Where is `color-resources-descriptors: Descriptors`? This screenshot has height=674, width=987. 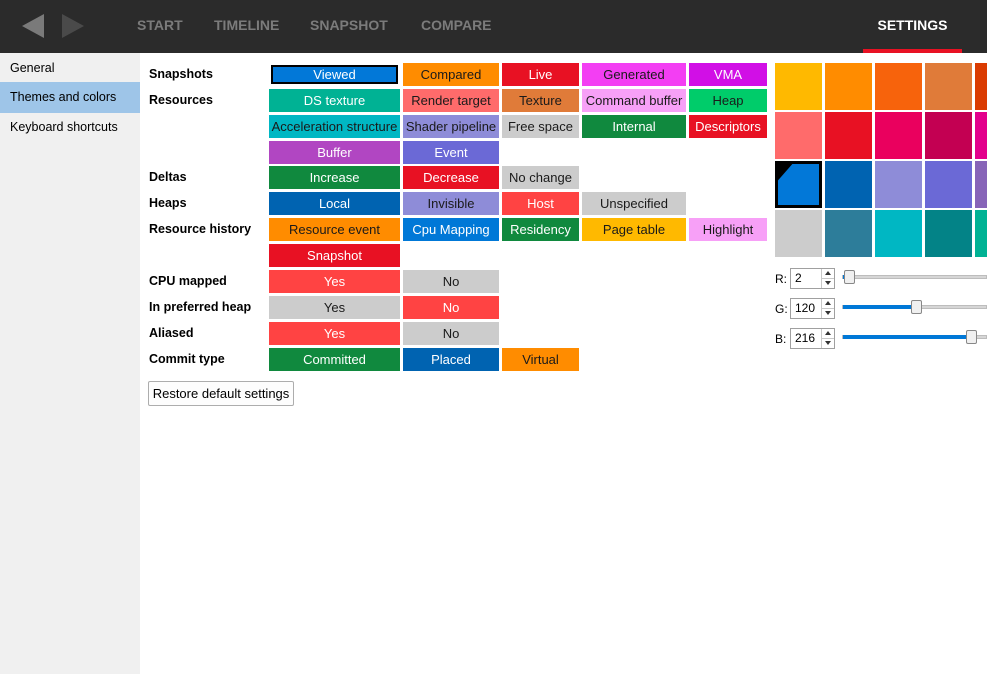 color-resources-descriptors: Descriptors is located at coordinates (728, 126).